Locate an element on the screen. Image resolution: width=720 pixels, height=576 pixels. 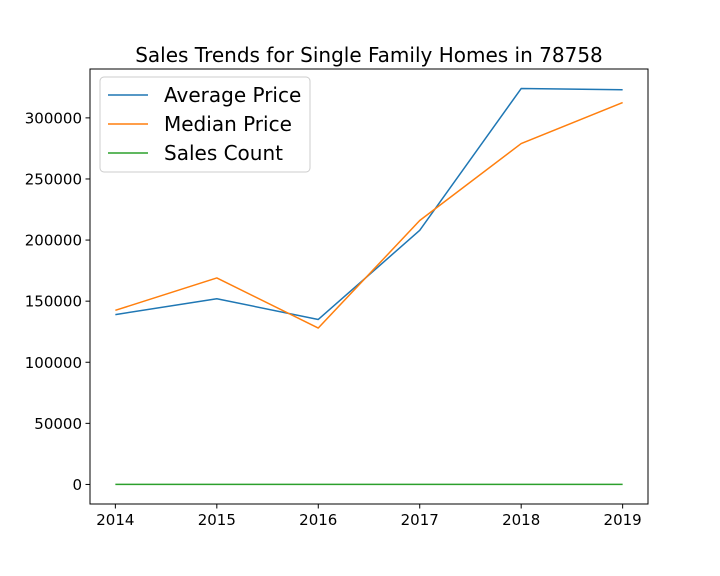
y-axis: 0 50000 100000 150000 200000 250000 300000 is located at coordinates (57, 301).